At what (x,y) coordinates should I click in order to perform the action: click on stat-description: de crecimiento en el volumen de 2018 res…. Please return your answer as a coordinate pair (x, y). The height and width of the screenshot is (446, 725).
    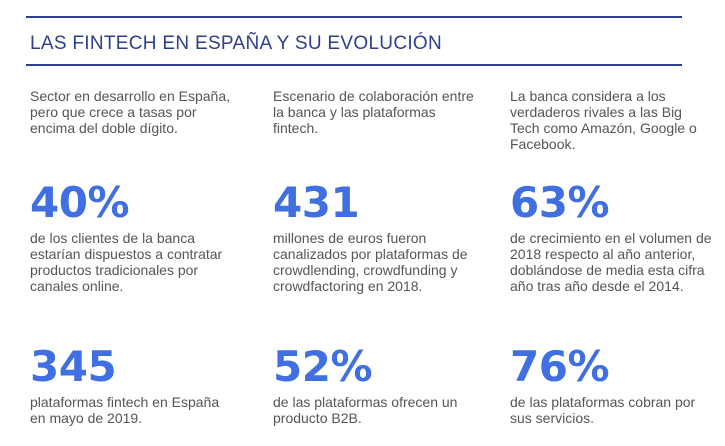
    Looking at the image, I should click on (611, 262).